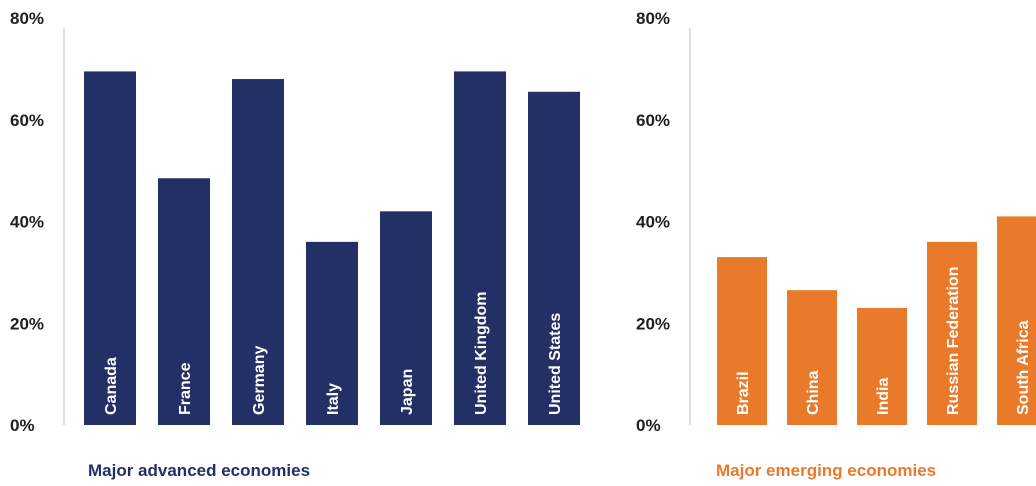 The height and width of the screenshot is (486, 1036). I want to click on bar-label: France, so click(185, 388).